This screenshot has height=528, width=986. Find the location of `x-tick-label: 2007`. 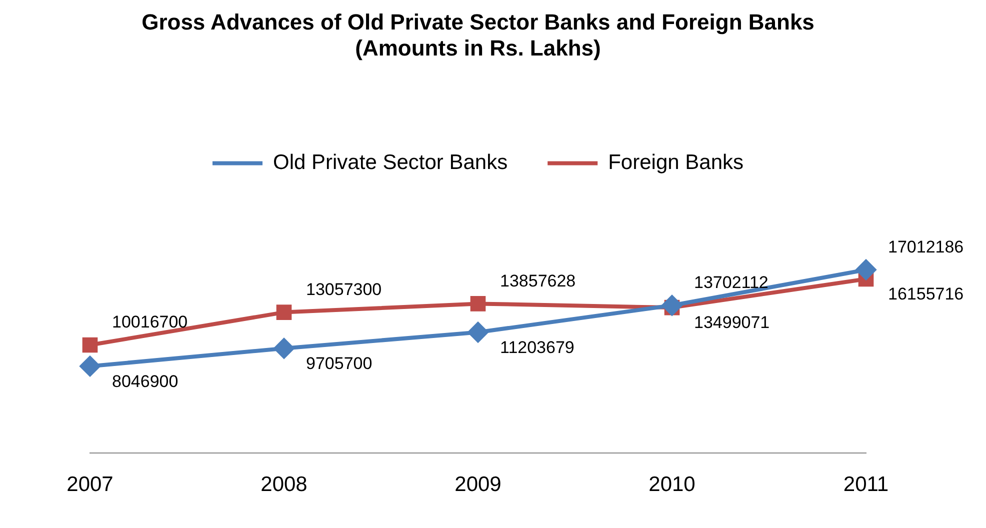

x-tick-label: 2007 is located at coordinates (90, 484).